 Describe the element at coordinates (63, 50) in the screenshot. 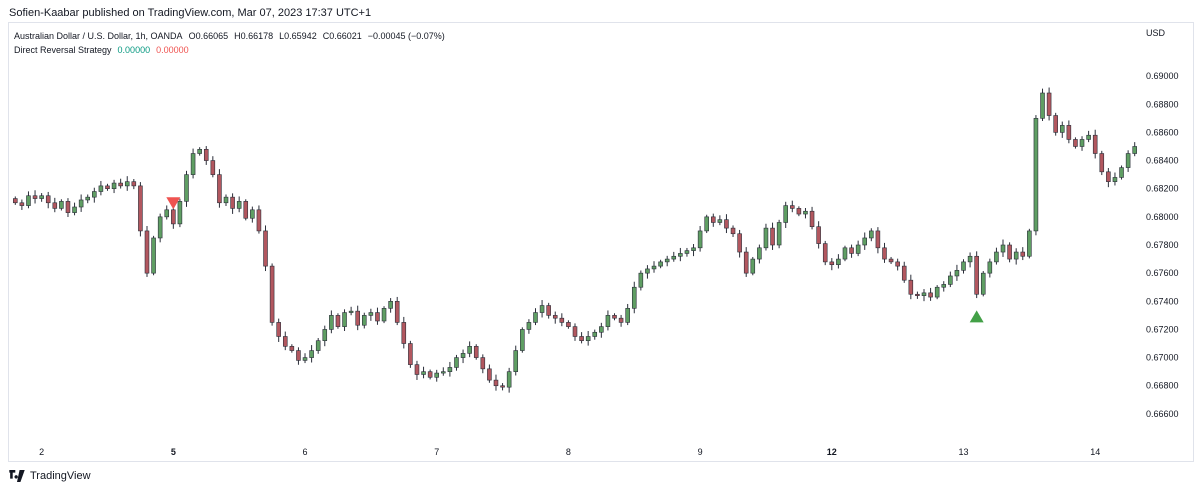

I see `indicator-name: Direct Reversal Strategy` at that location.